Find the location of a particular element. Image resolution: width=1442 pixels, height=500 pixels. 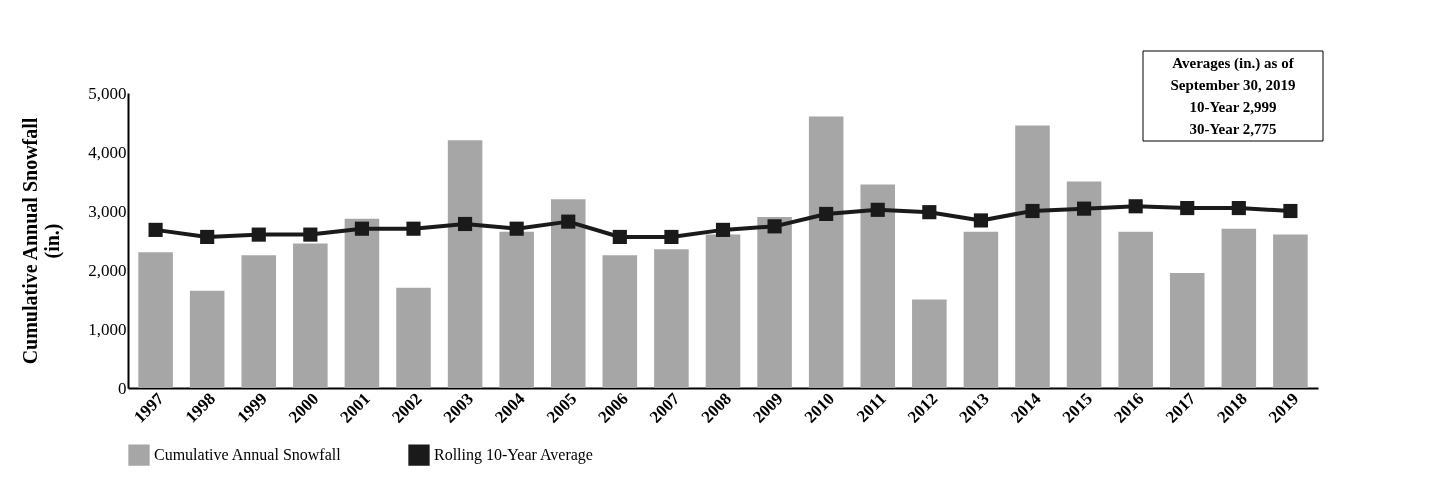

y-tick-label: 3,000 is located at coordinates (107, 211).